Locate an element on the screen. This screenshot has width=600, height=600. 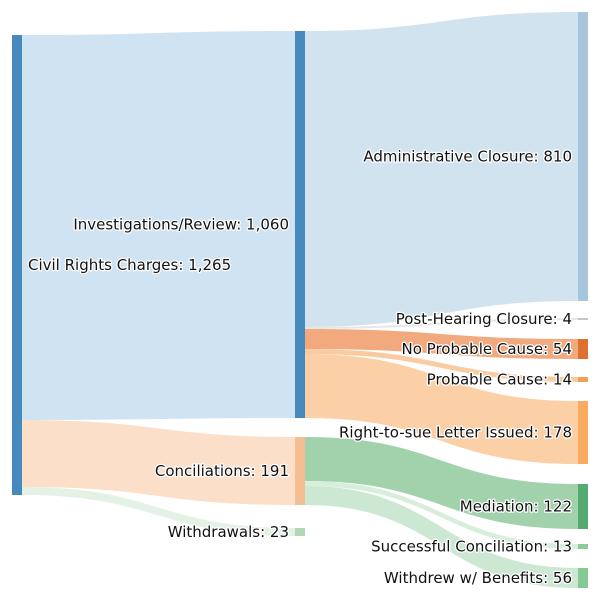
sankey-link-crc-con is located at coordinates (158, 462).